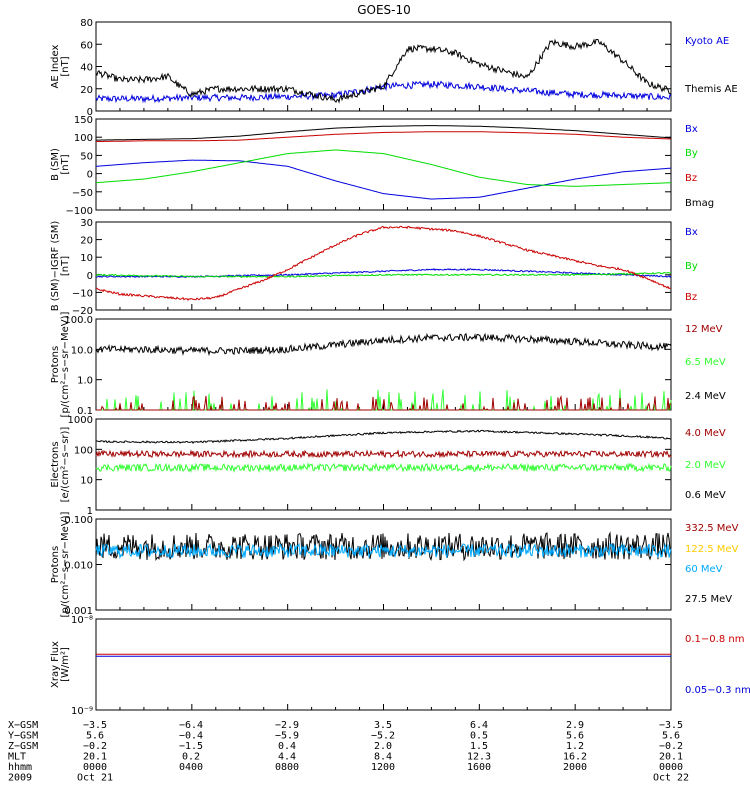 The image size is (750, 800). Describe the element at coordinates (78, 566) in the screenshot. I see `y-tick-label-protons_high: 0.010` at that location.